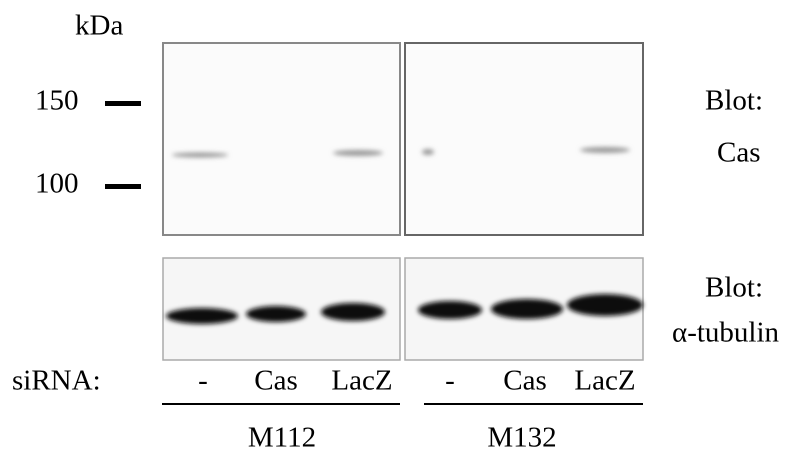 This screenshot has width=812, height=459. What do you see at coordinates (726, 333) in the screenshot?
I see `blot-label: α-tubulin` at bounding box center [726, 333].